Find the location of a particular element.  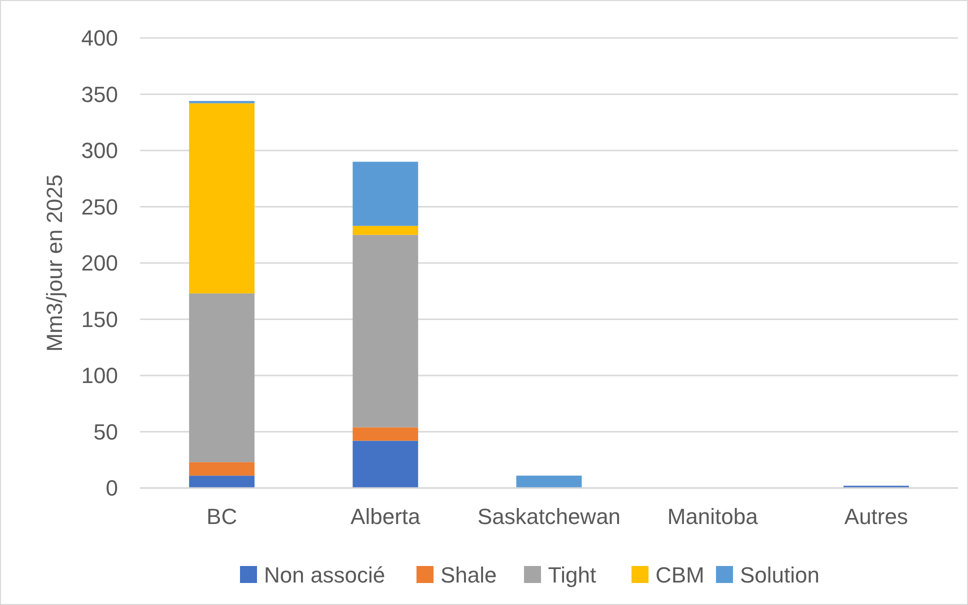

y-tick-label: 400 is located at coordinates (99, 38).